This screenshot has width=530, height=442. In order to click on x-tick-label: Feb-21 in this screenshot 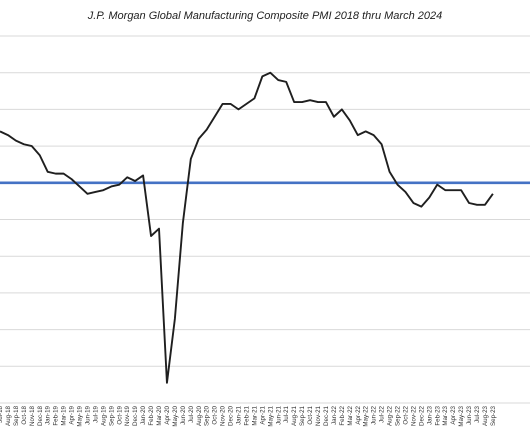, I will do `click(246, 415)`.